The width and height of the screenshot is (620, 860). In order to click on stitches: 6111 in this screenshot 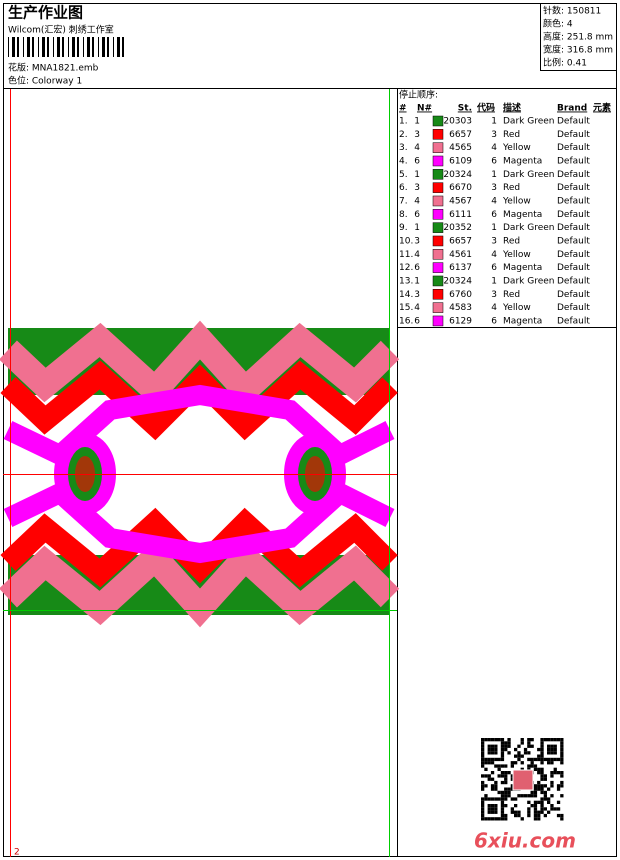, I will do `click(460, 215)`.